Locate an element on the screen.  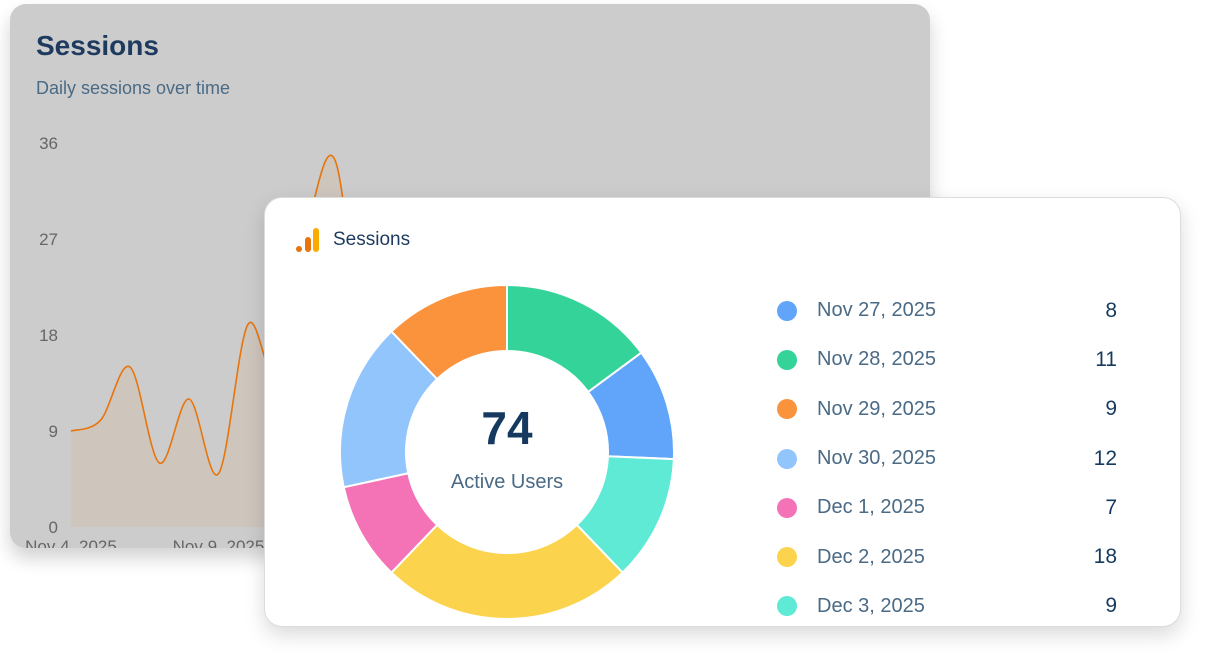
legend-label: Nov 27, 2025 is located at coordinates (876, 310).